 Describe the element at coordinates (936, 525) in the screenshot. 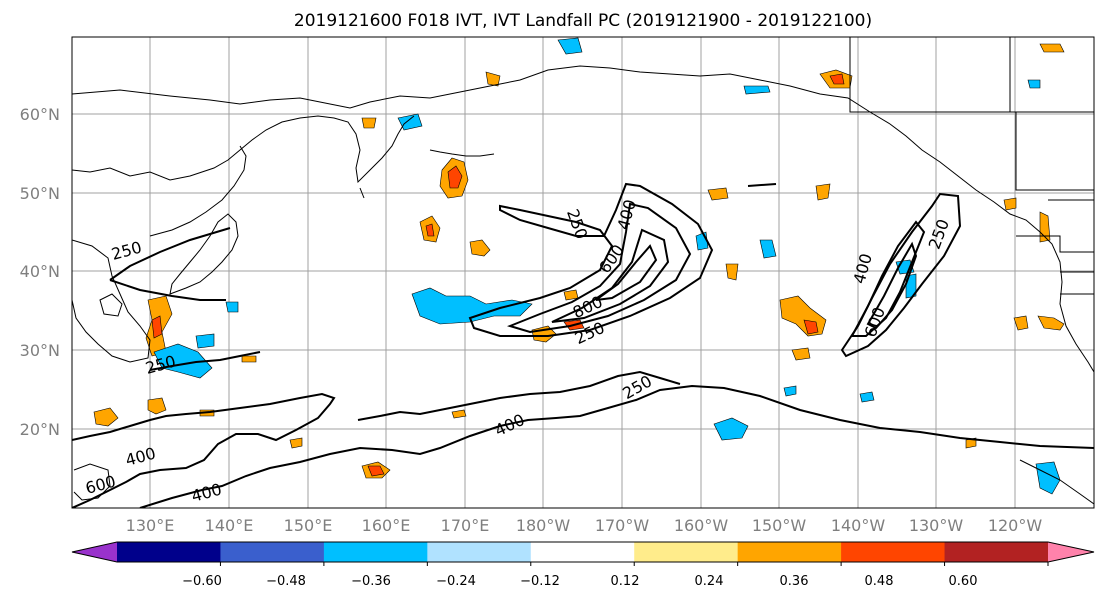

I see `lon-label: 130°W` at that location.